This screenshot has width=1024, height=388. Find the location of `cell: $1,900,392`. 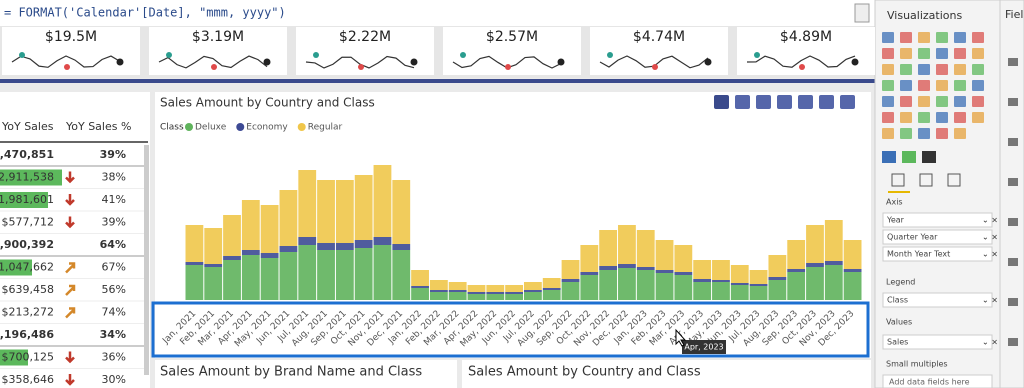

cell: $1,900,392 is located at coordinates (27, 244).